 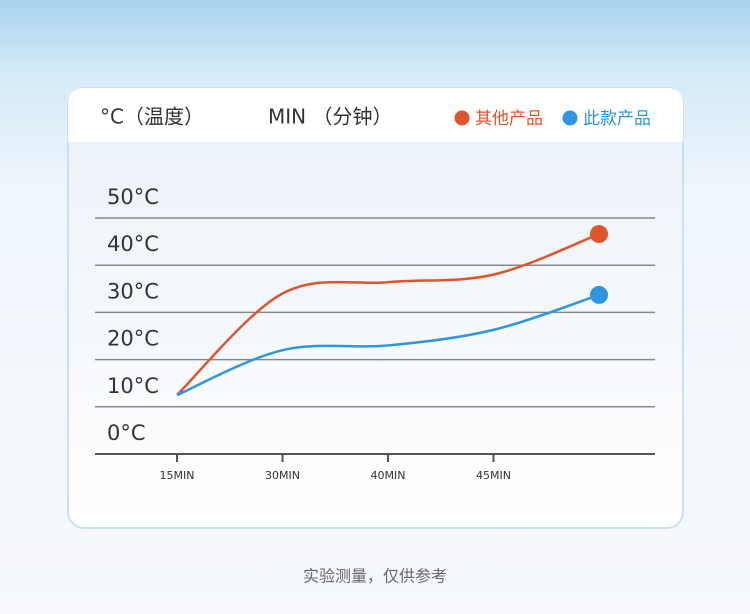 I want to click on x-axis-label: MIN （分钟）, so click(x=330, y=117).